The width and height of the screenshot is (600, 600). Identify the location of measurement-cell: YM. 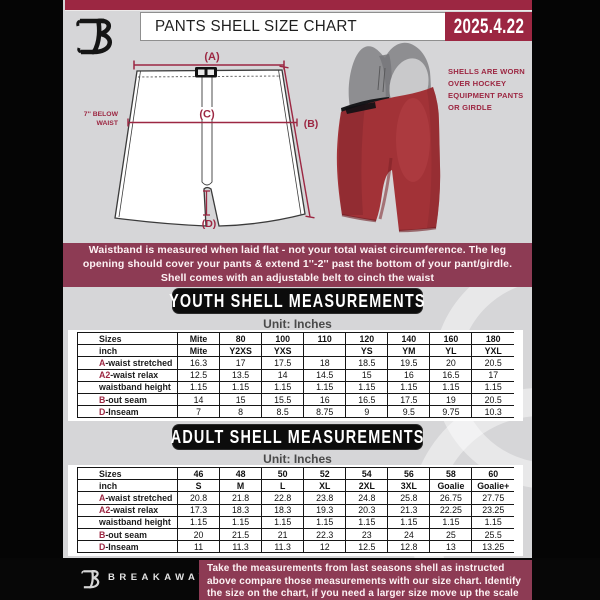
(408, 351).